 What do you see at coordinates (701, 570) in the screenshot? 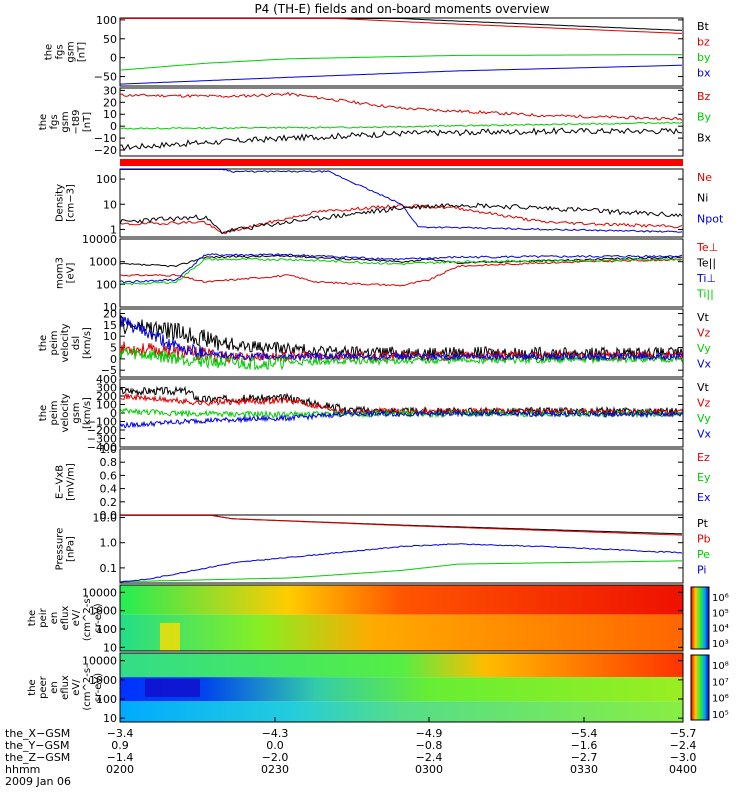
I see `legend-entry: Pi` at bounding box center [701, 570].